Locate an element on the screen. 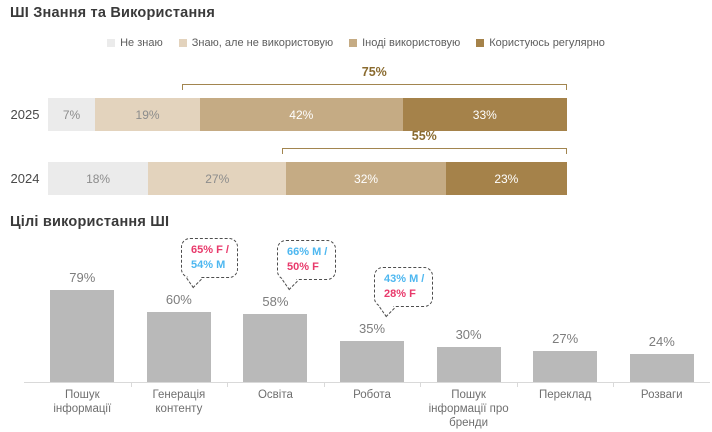  legend-item: Користуюсь регулярно is located at coordinates (540, 43).